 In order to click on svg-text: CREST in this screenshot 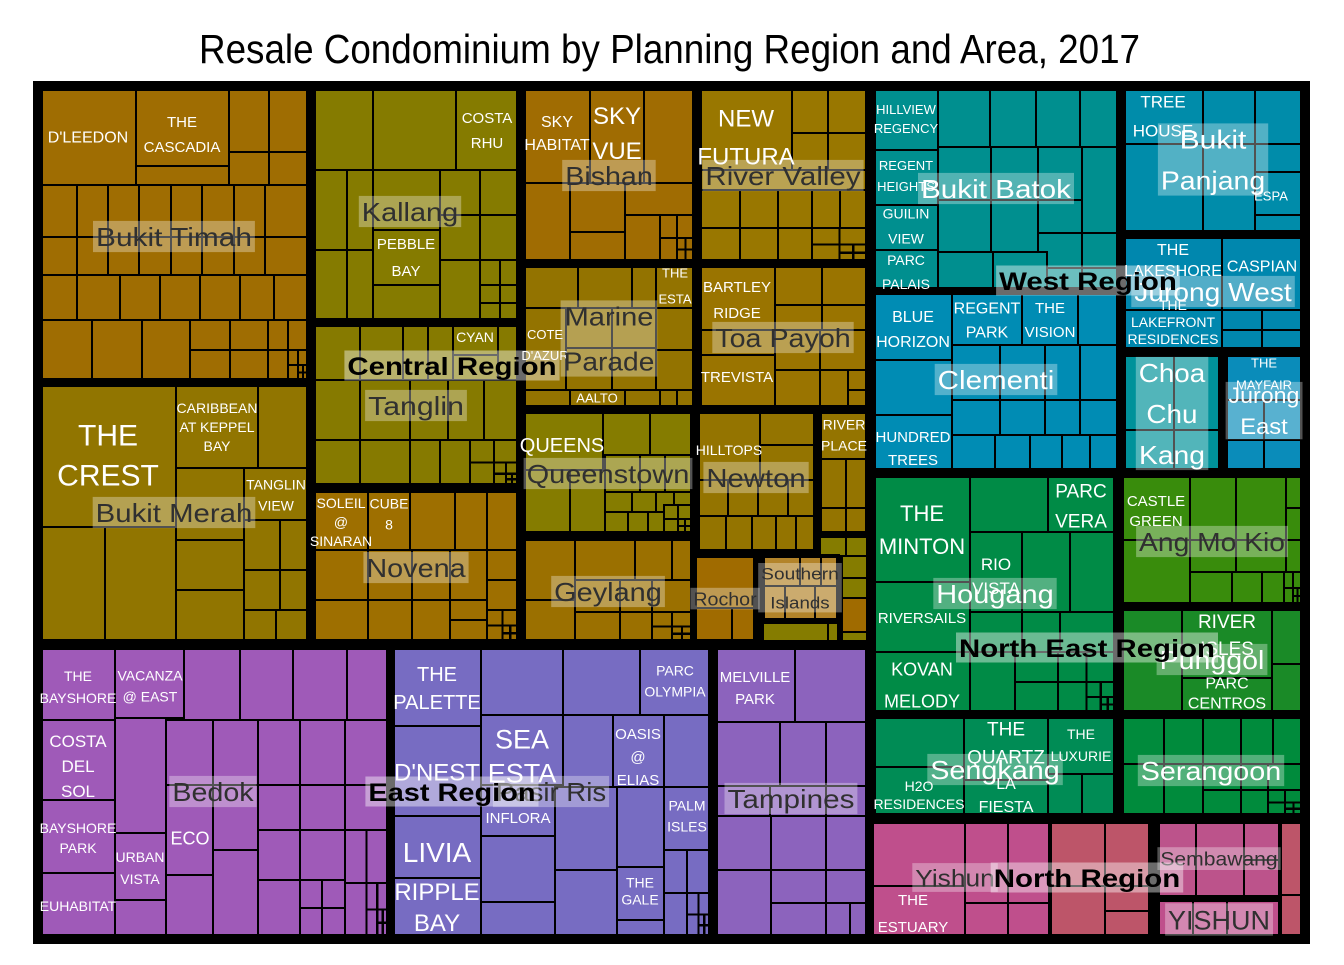, I will do `click(108, 476)`.